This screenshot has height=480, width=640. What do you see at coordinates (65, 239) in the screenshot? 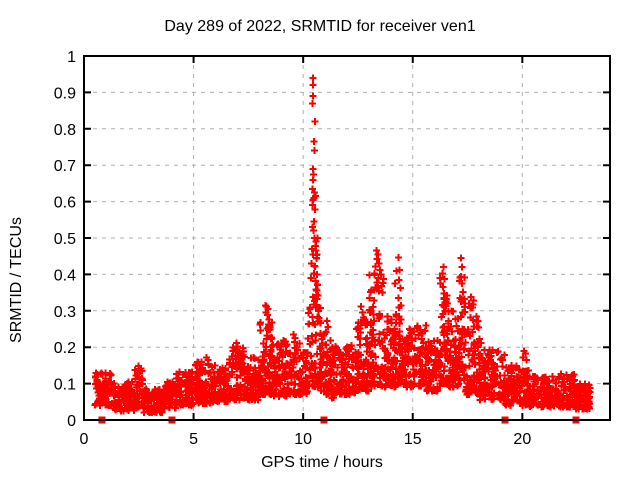
I see `y-tick-label: 0.5` at bounding box center [65, 239].